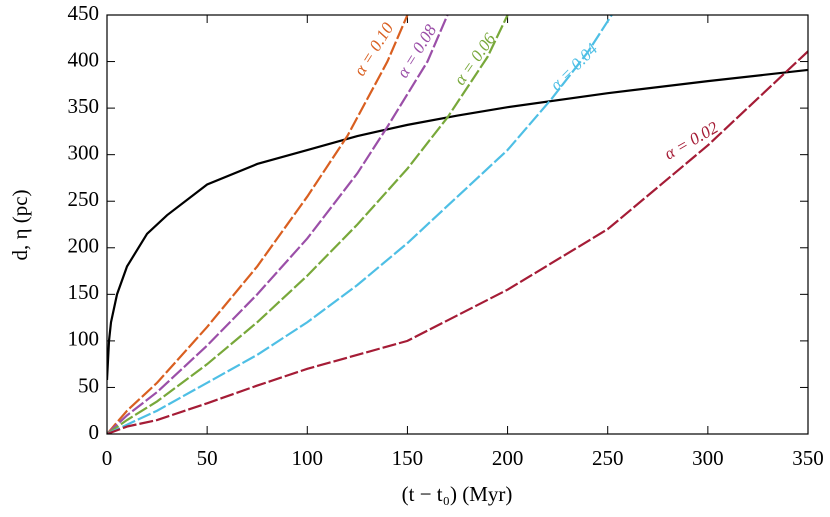 This screenshot has width=830, height=517. Describe the element at coordinates (84, 106) in the screenshot. I see `y-tick-label: 350` at that location.